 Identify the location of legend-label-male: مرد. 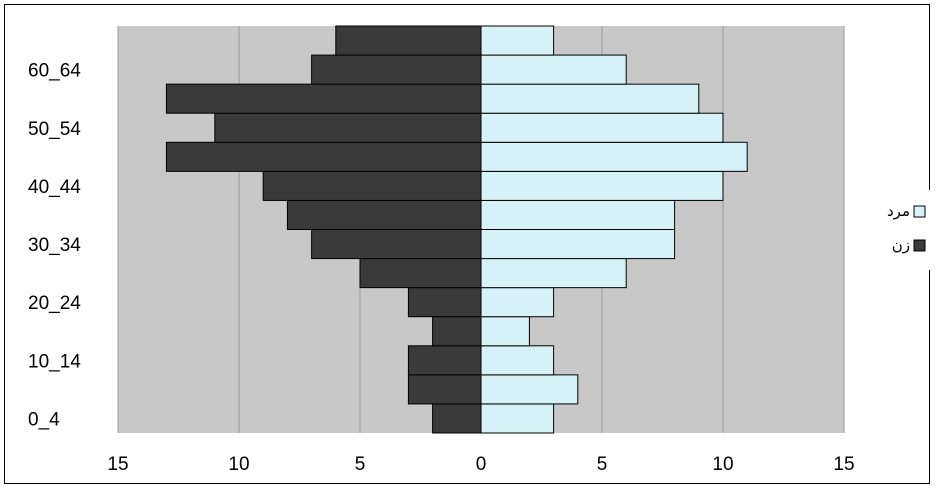
(898, 211).